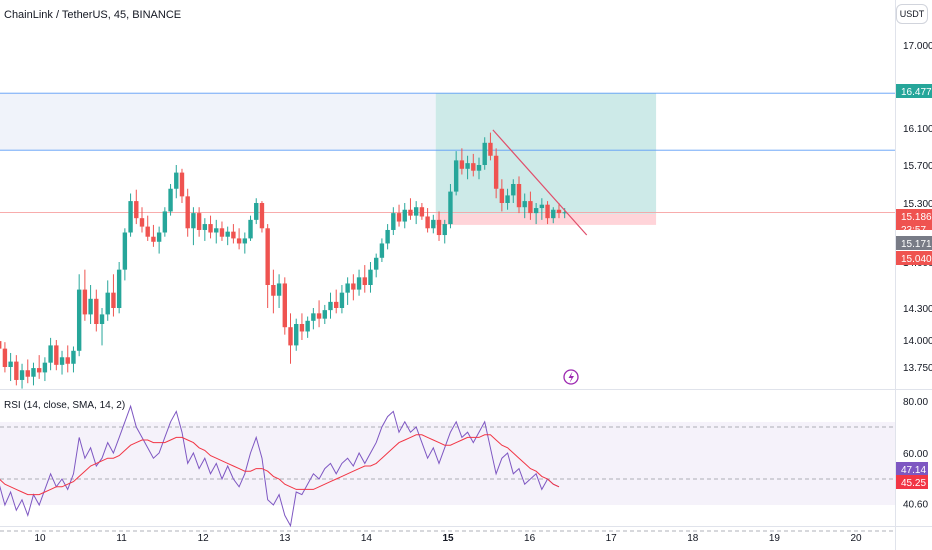  I want to click on rsi-badge-label-0: 47.14, so click(913, 470).